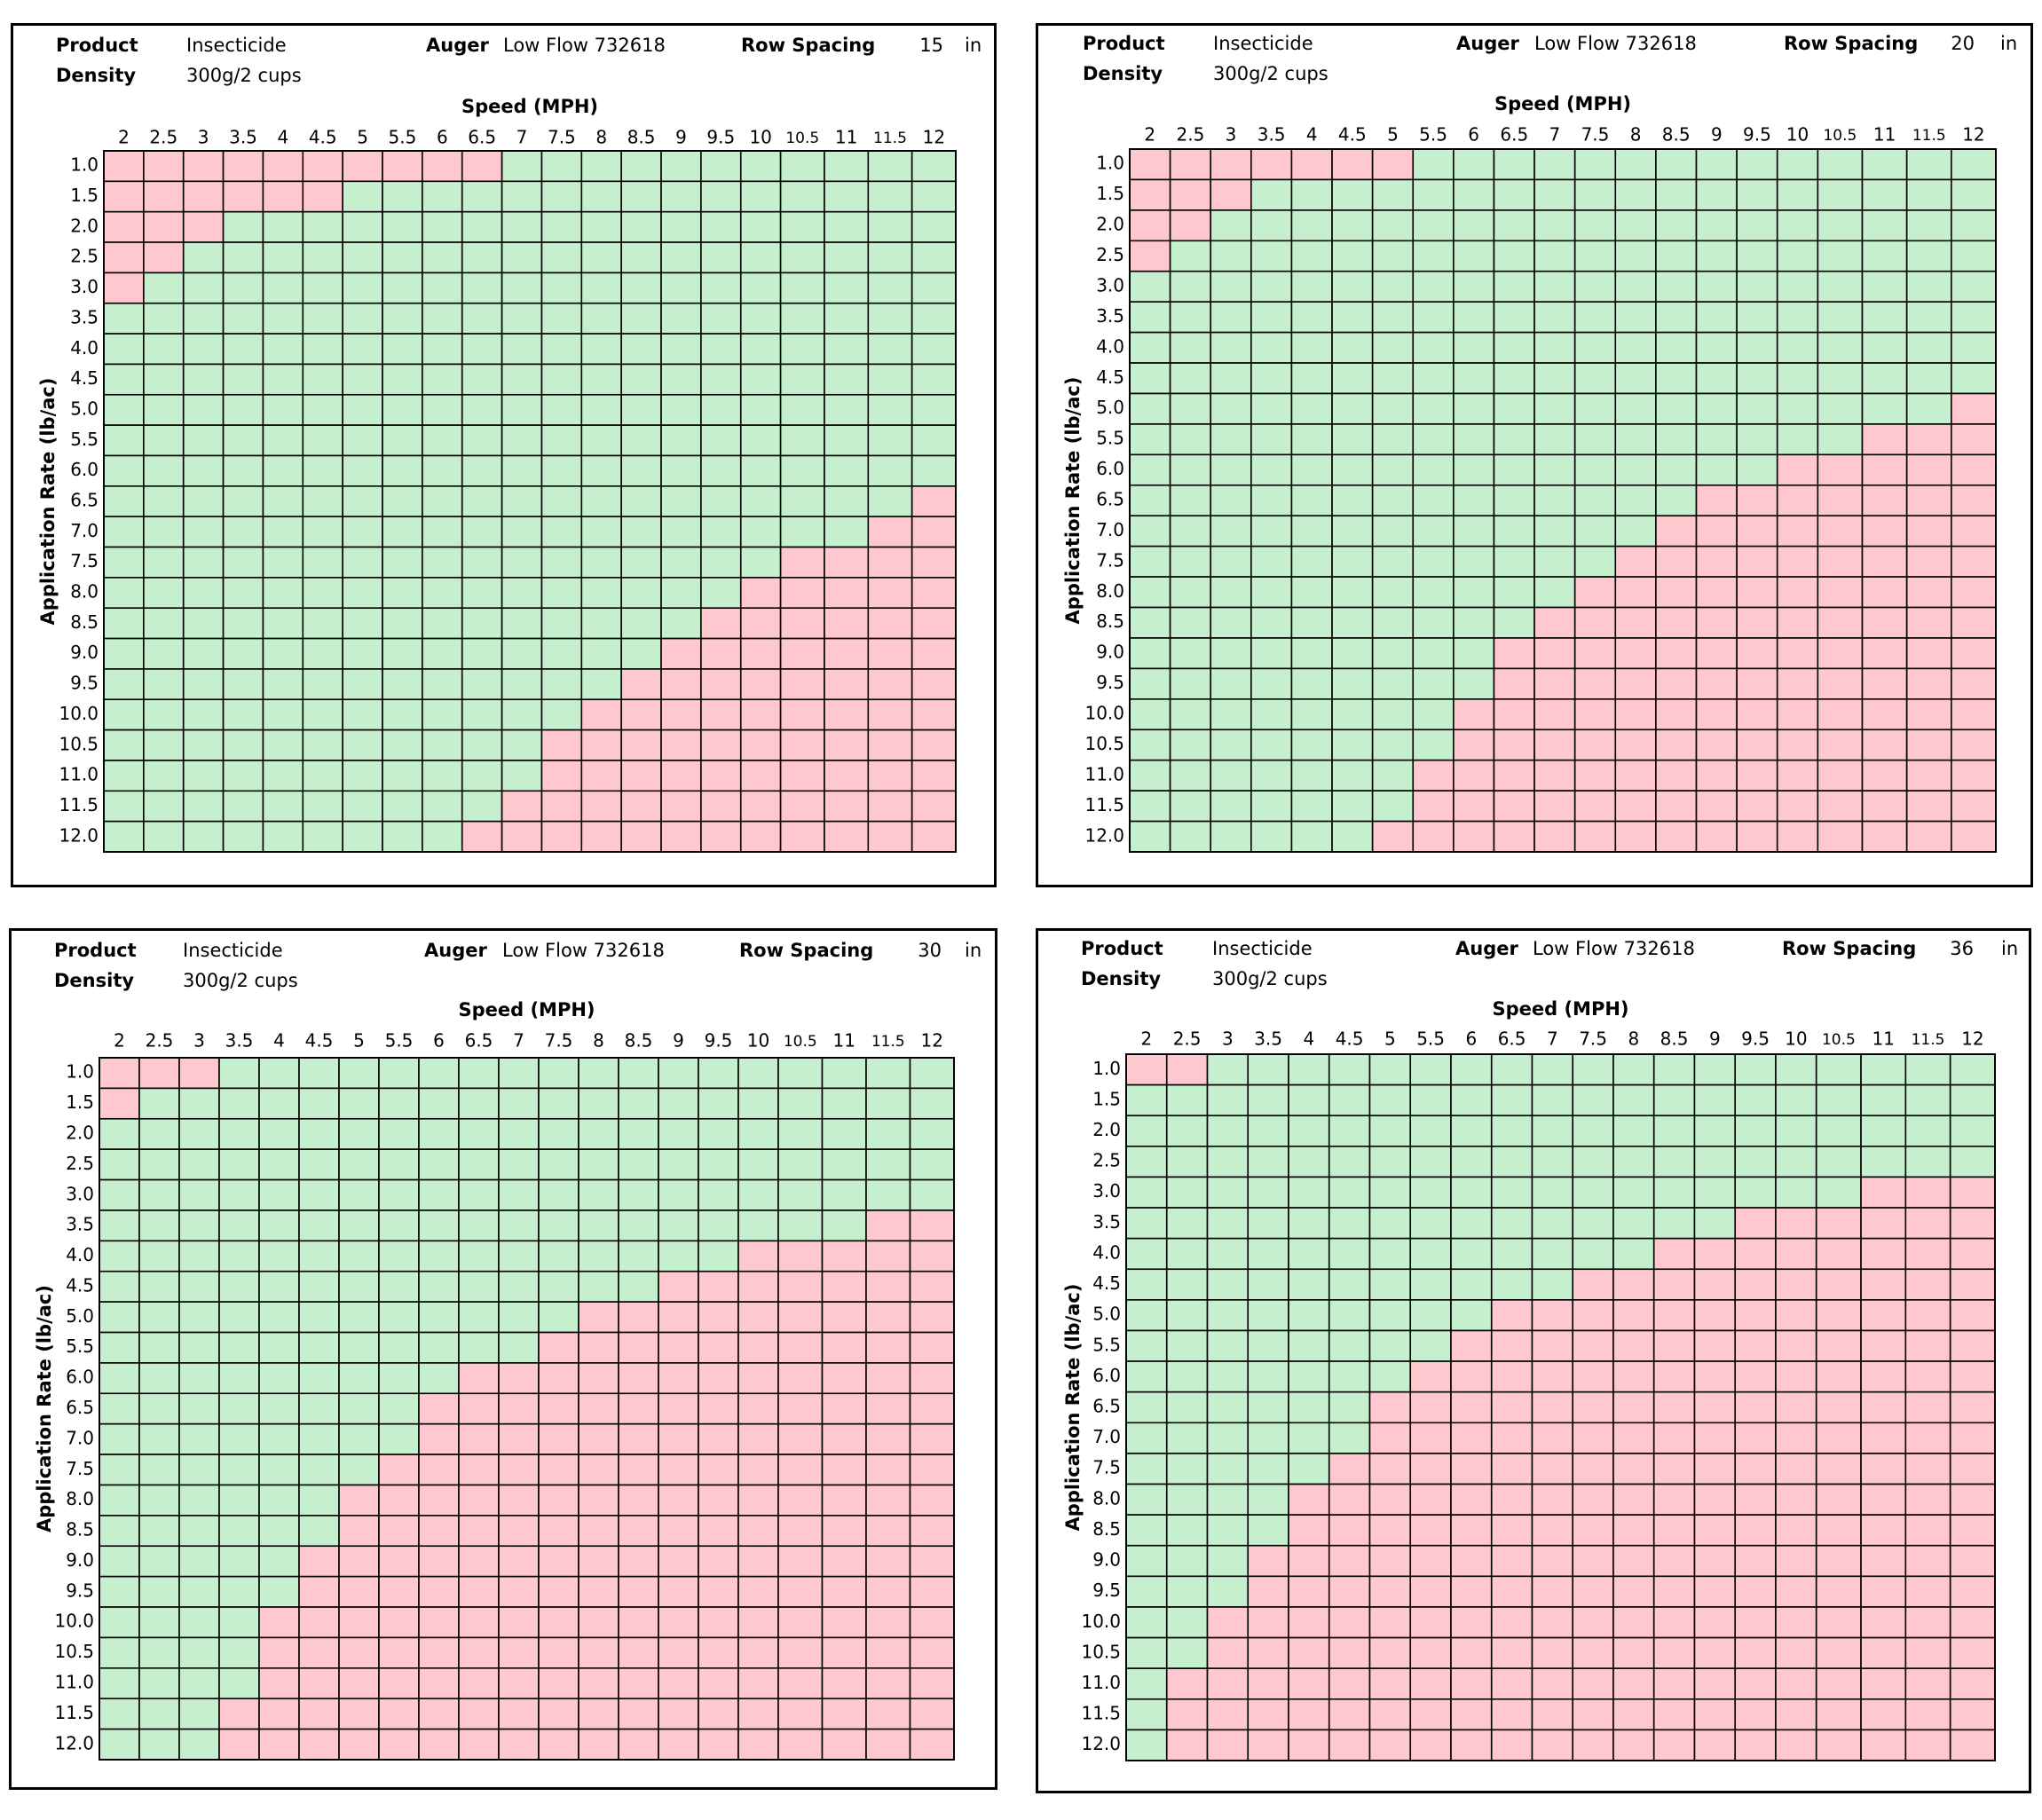  Describe the element at coordinates (1110, 163) in the screenshot. I see `y-tick-label: 1.0` at that location.